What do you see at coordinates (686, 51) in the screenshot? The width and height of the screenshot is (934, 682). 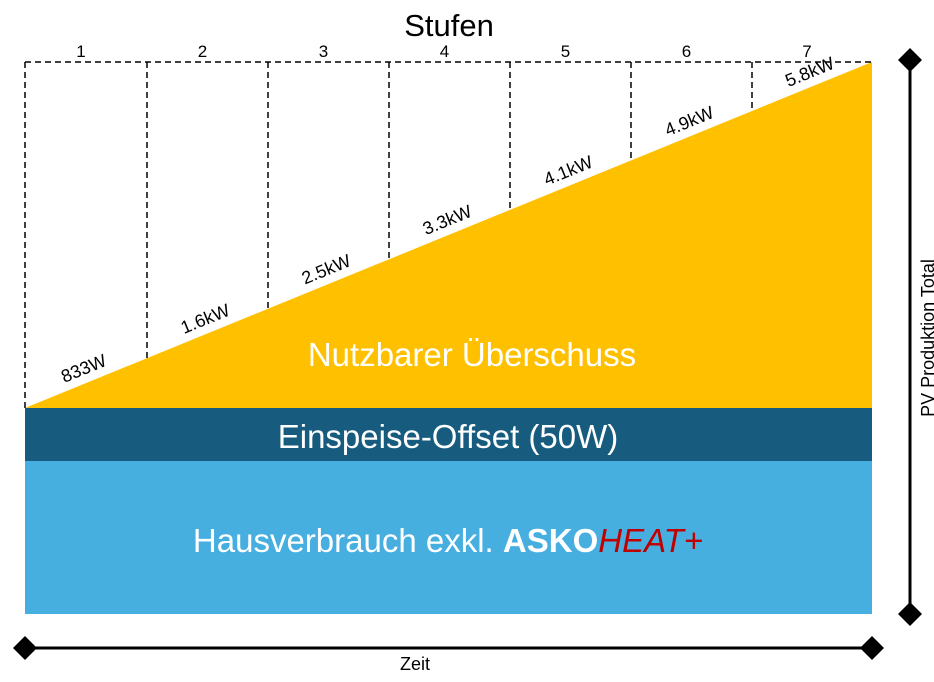 I see `step-number: 6` at bounding box center [686, 51].